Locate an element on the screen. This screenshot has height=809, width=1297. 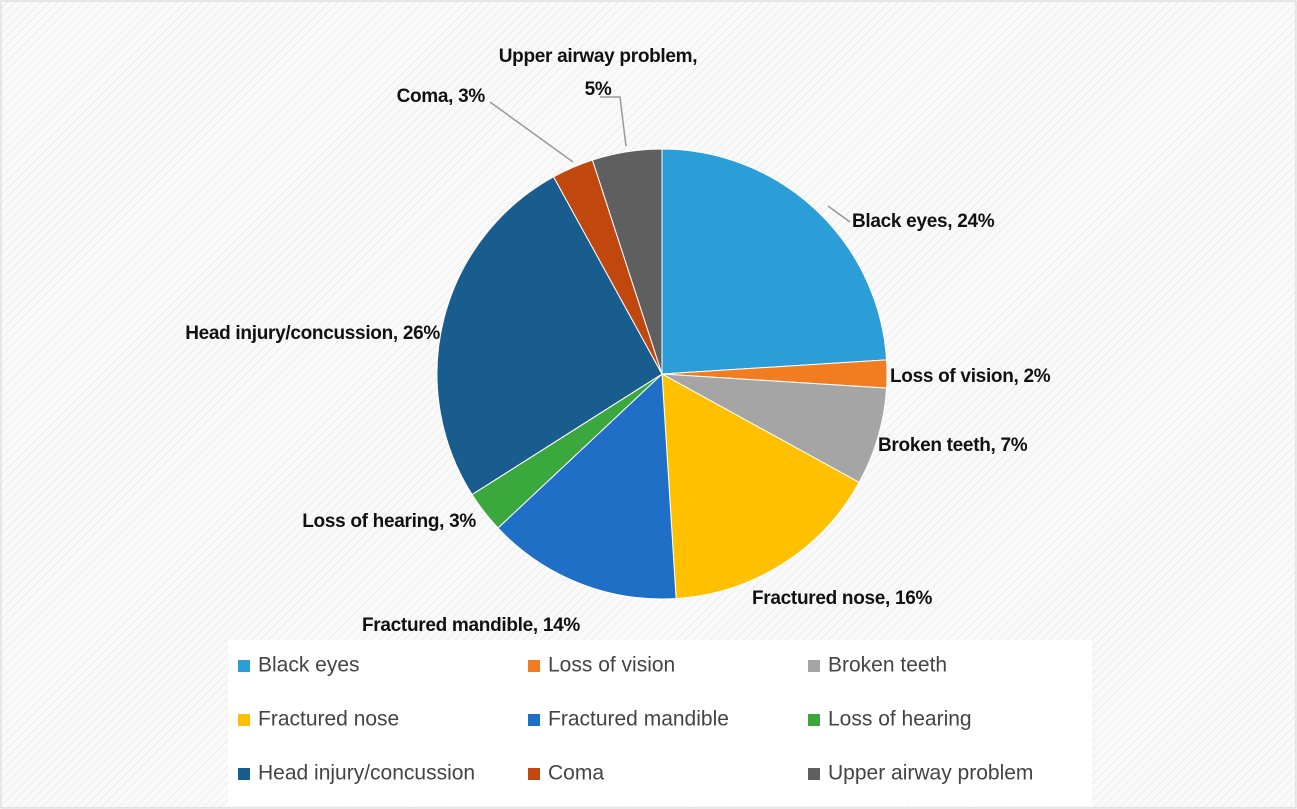
data-label: Fractured mandible, 14% is located at coordinates (471, 625).